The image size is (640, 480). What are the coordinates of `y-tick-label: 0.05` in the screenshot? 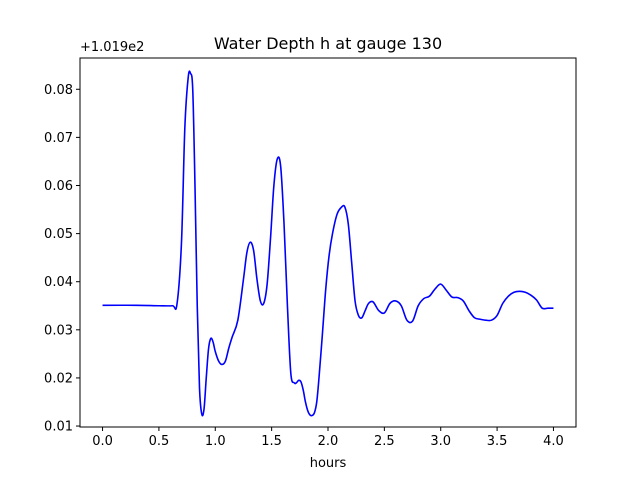 It's located at (58, 234).